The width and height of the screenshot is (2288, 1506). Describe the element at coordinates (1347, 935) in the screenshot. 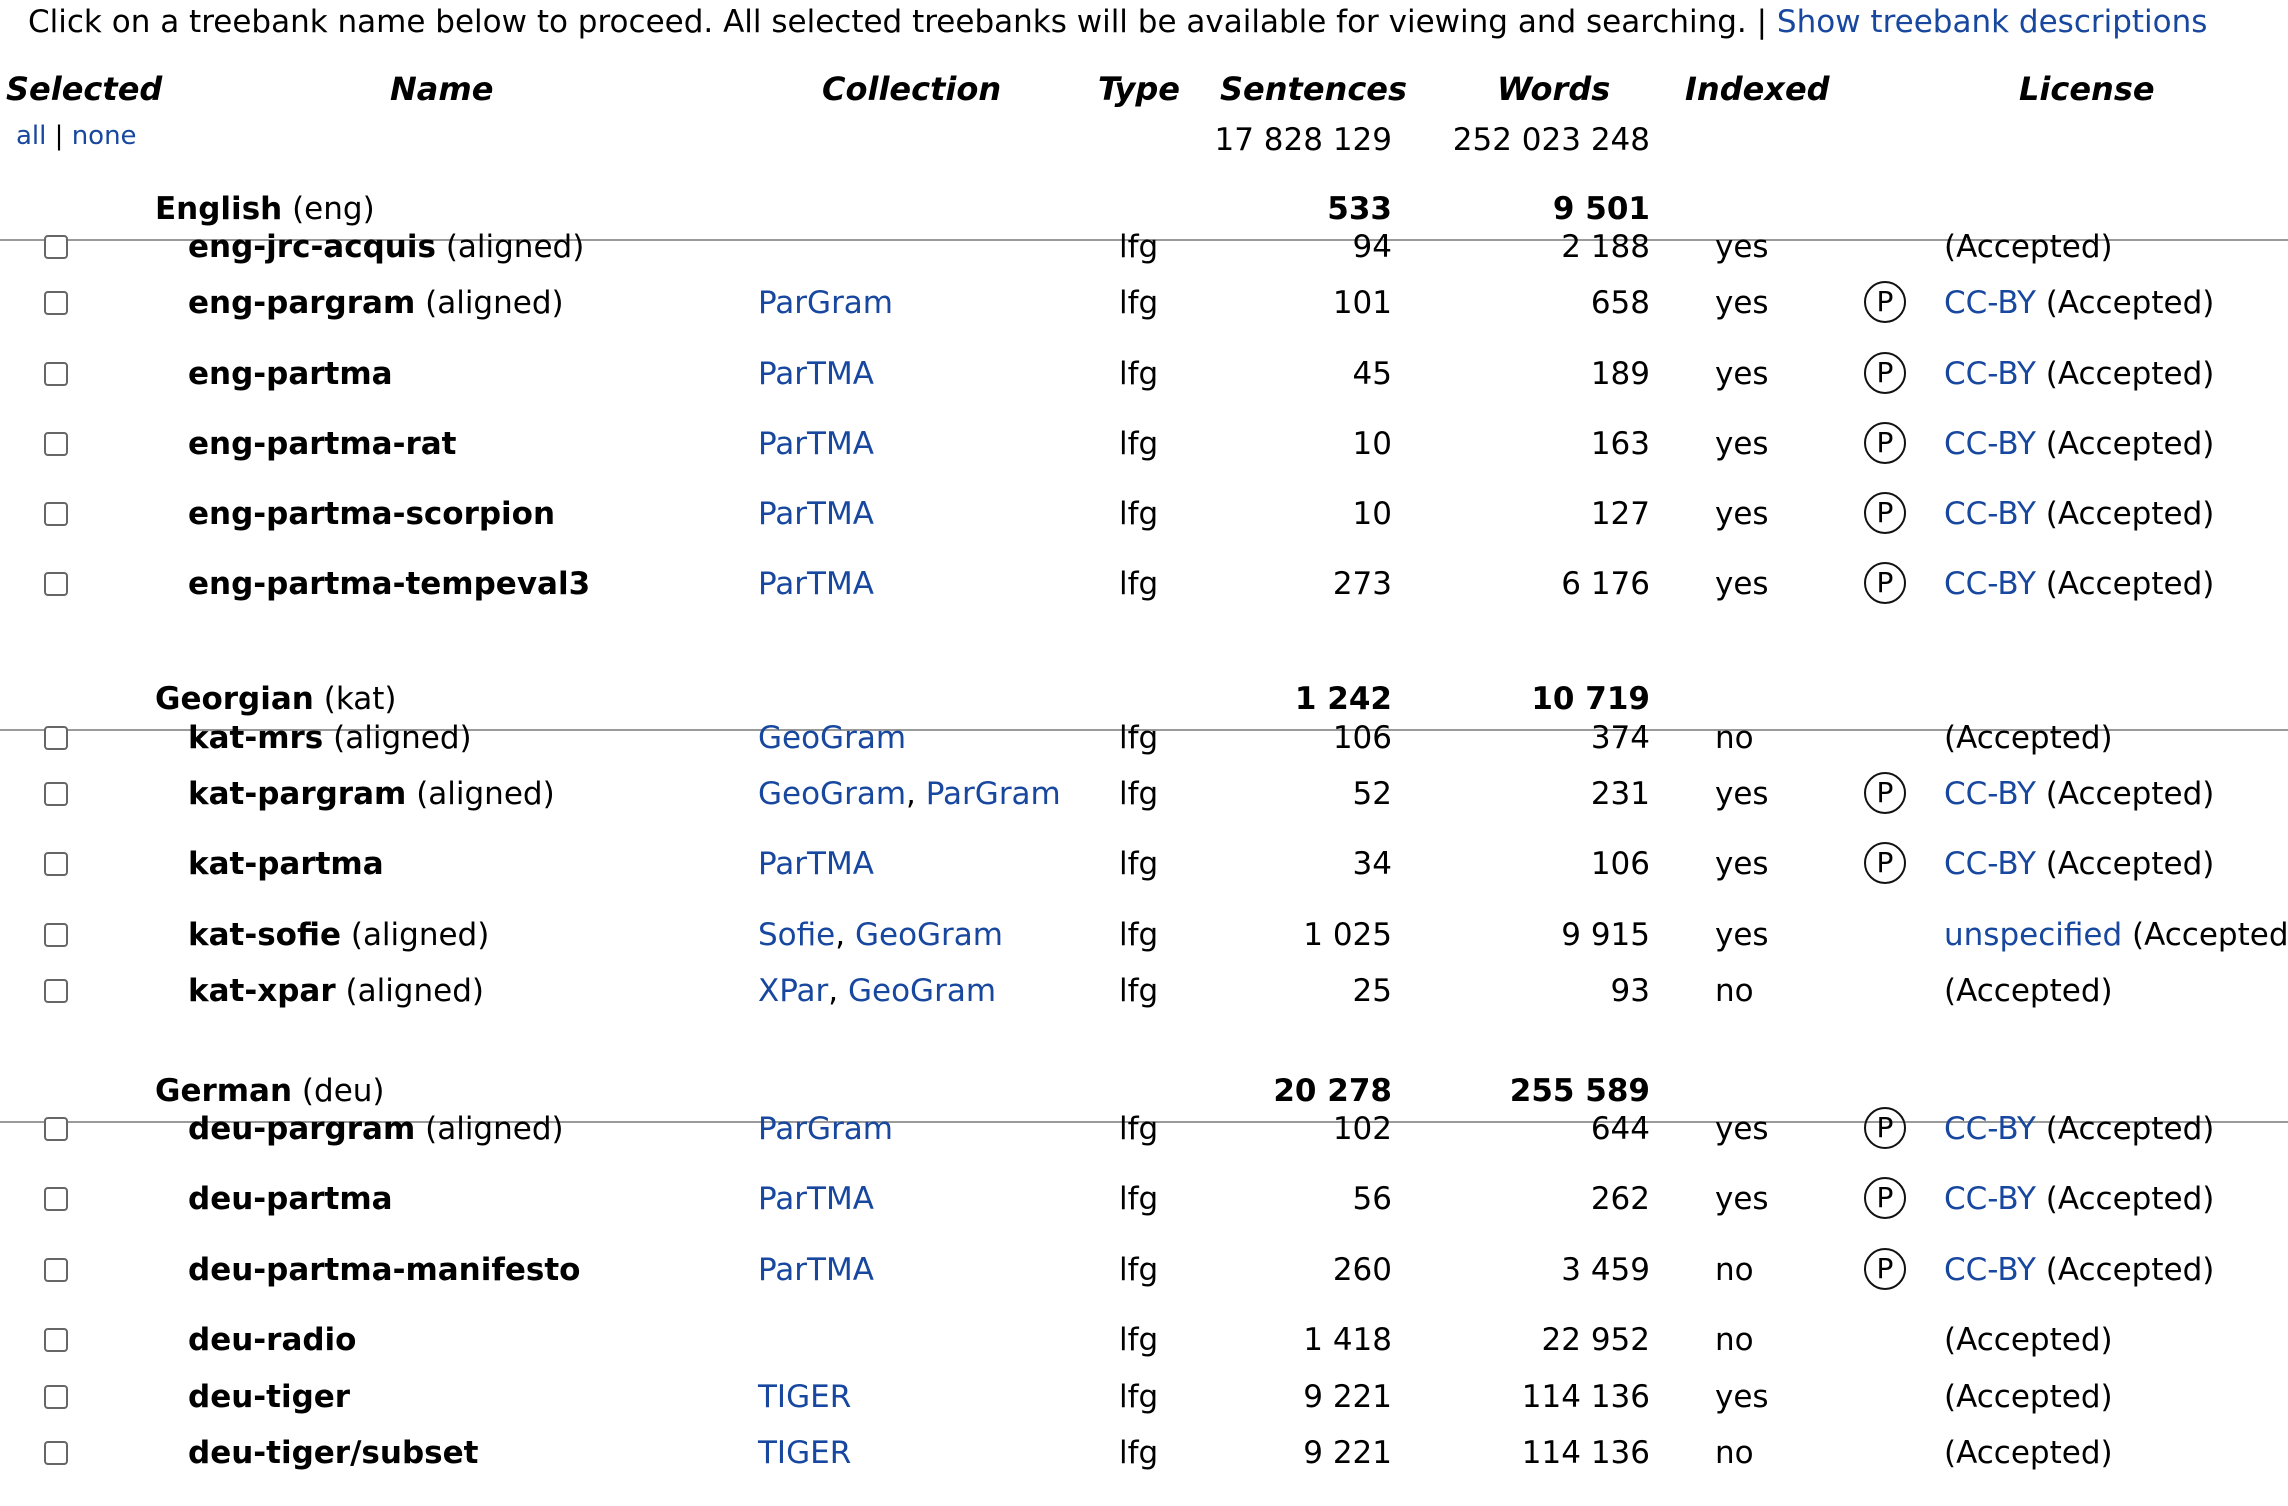

I see `sentences-cell: 1 025` at that location.